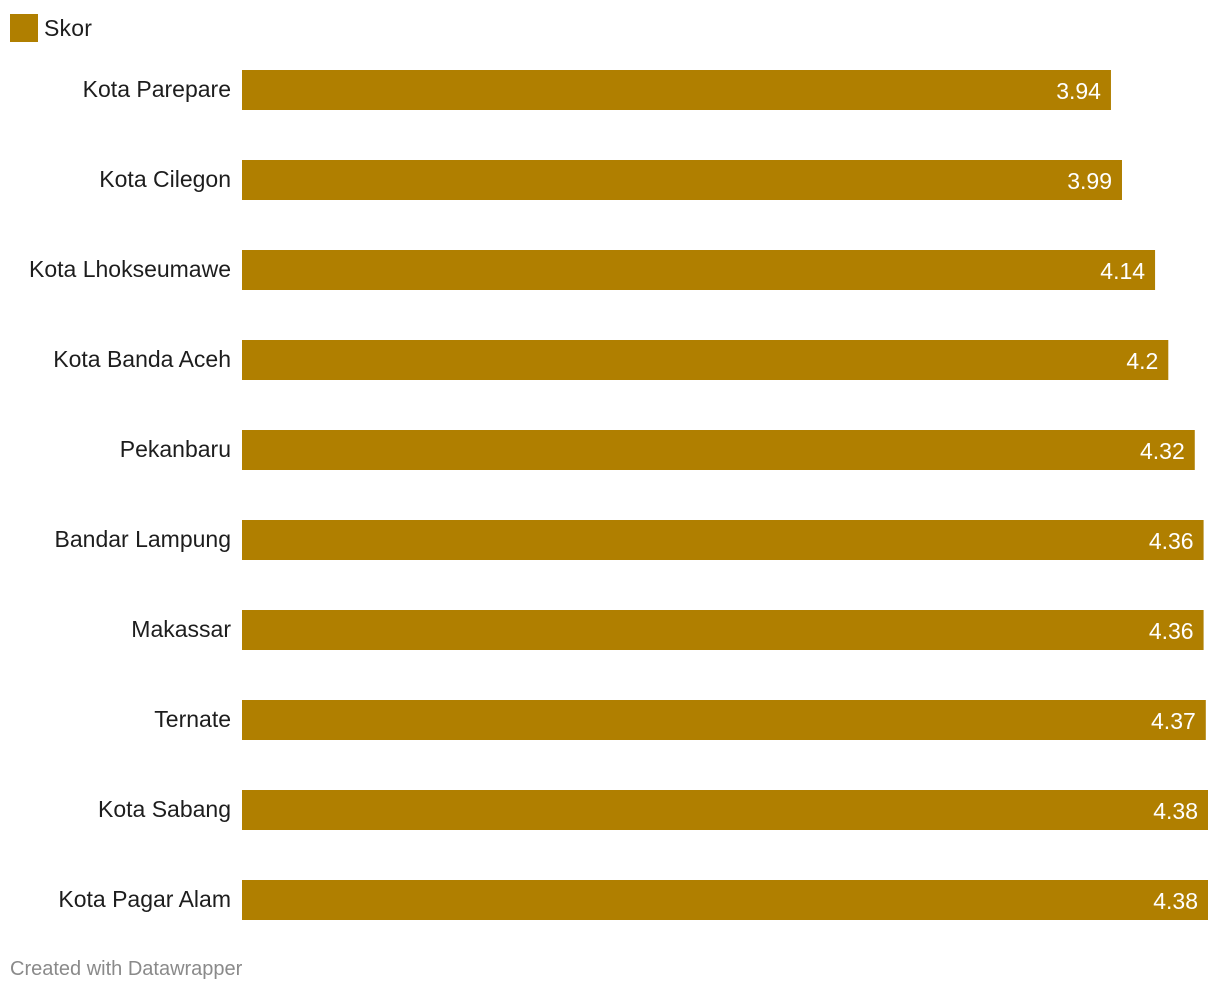  Describe the element at coordinates (181, 629) in the screenshot. I see `category-label: Makassar` at that location.